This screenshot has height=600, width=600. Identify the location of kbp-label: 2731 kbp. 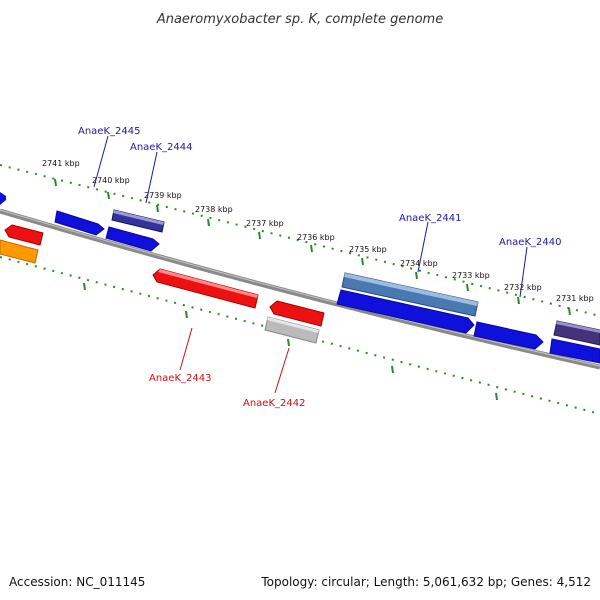
(575, 298).